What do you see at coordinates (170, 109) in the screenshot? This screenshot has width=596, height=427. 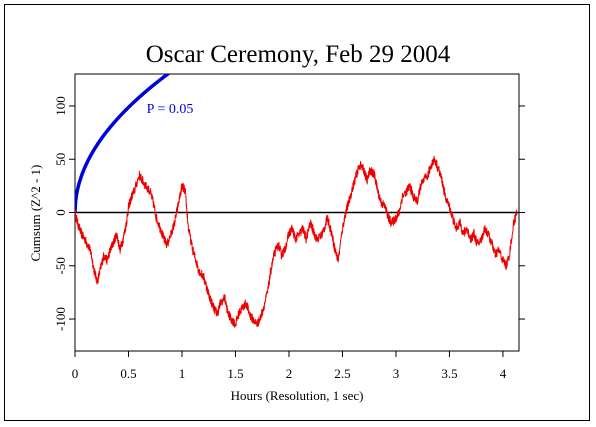 I see `p-value-annotation: P = 0.05` at bounding box center [170, 109].